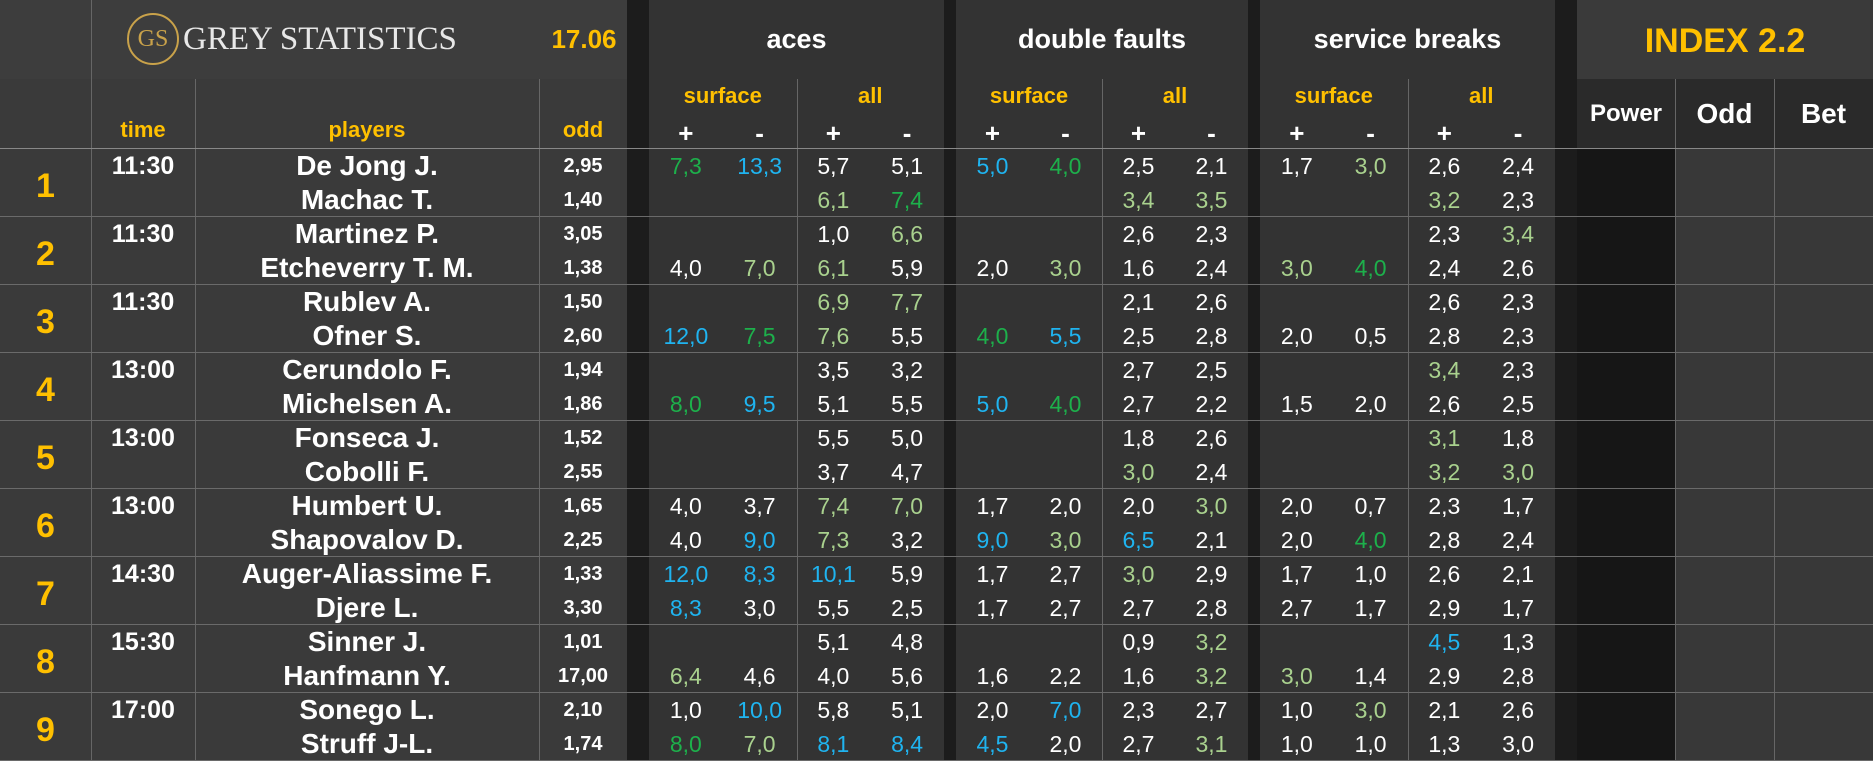 The height and width of the screenshot is (761, 1873). What do you see at coordinates (950, 380) in the screenshot?
I see `column-gap` at bounding box center [950, 380].